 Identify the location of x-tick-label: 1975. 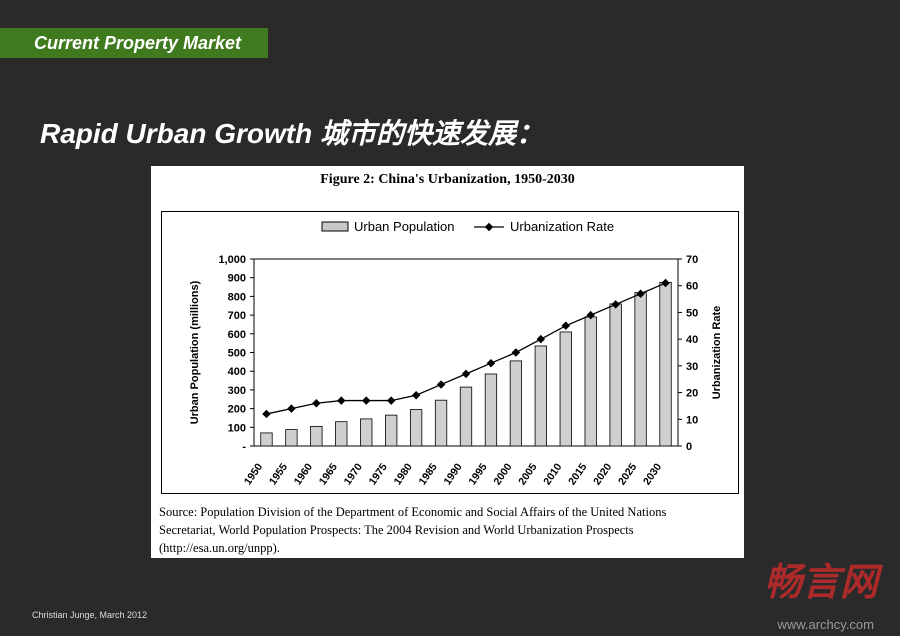
(378, 474).